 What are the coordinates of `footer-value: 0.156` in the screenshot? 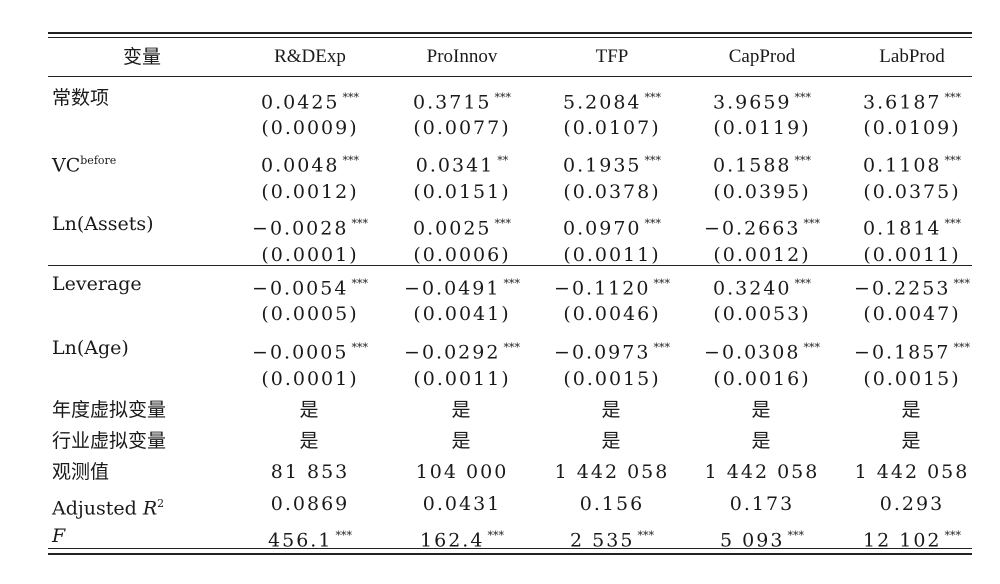 It's located at (612, 504).